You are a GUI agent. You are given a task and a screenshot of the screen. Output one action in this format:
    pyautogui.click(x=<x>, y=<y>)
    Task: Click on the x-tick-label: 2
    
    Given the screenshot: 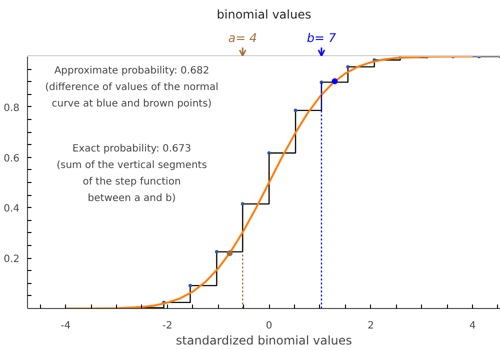 What is the action you would take?
    pyautogui.click(x=371, y=326)
    